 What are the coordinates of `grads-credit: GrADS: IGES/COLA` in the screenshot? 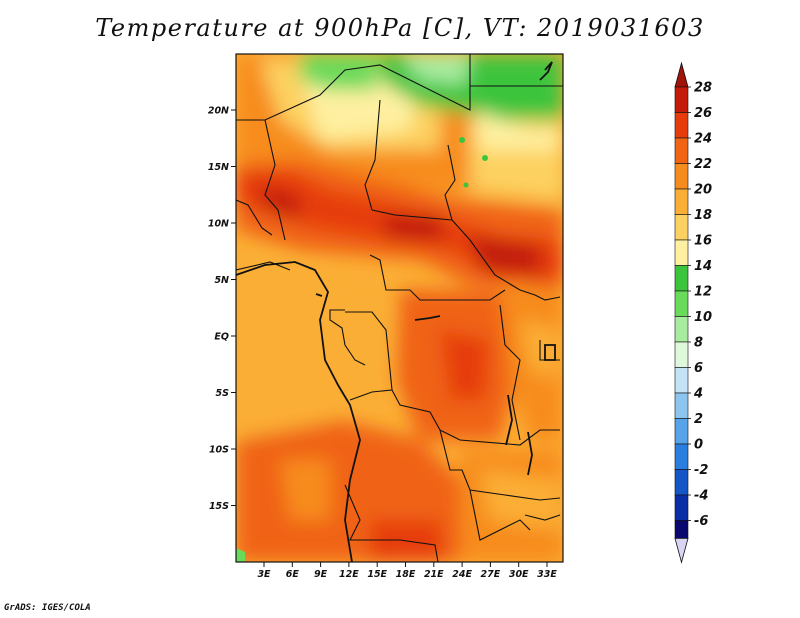 It's located at (47, 608).